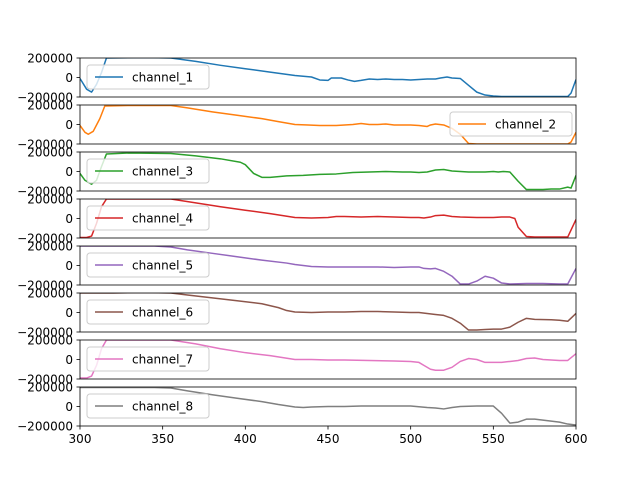 The height and width of the screenshot is (480, 640). Describe the element at coordinates (525, 125) in the screenshot. I see `legend-label: channel_2` at that location.